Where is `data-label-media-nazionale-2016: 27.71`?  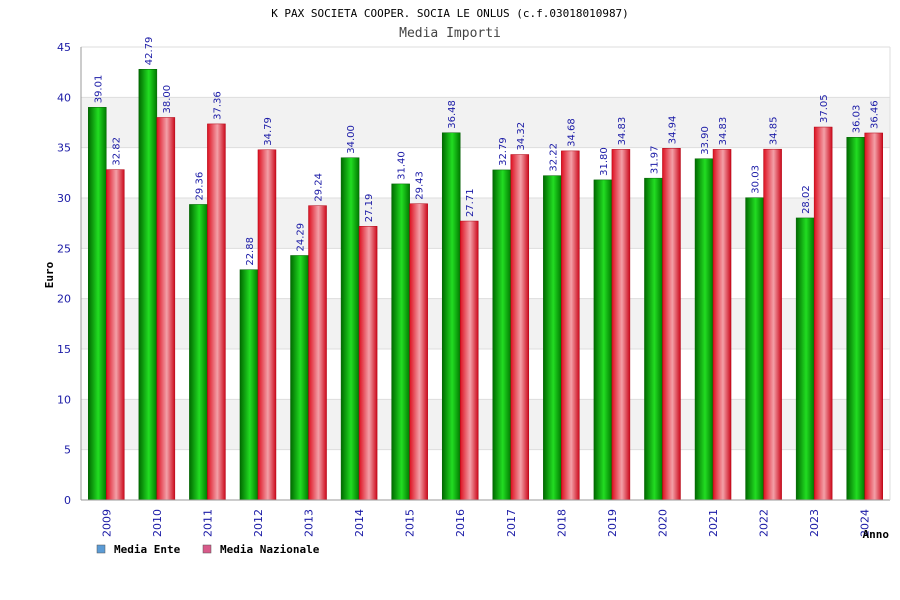
data-label-media-nazionale-2016: 27.71 is located at coordinates (470, 202).